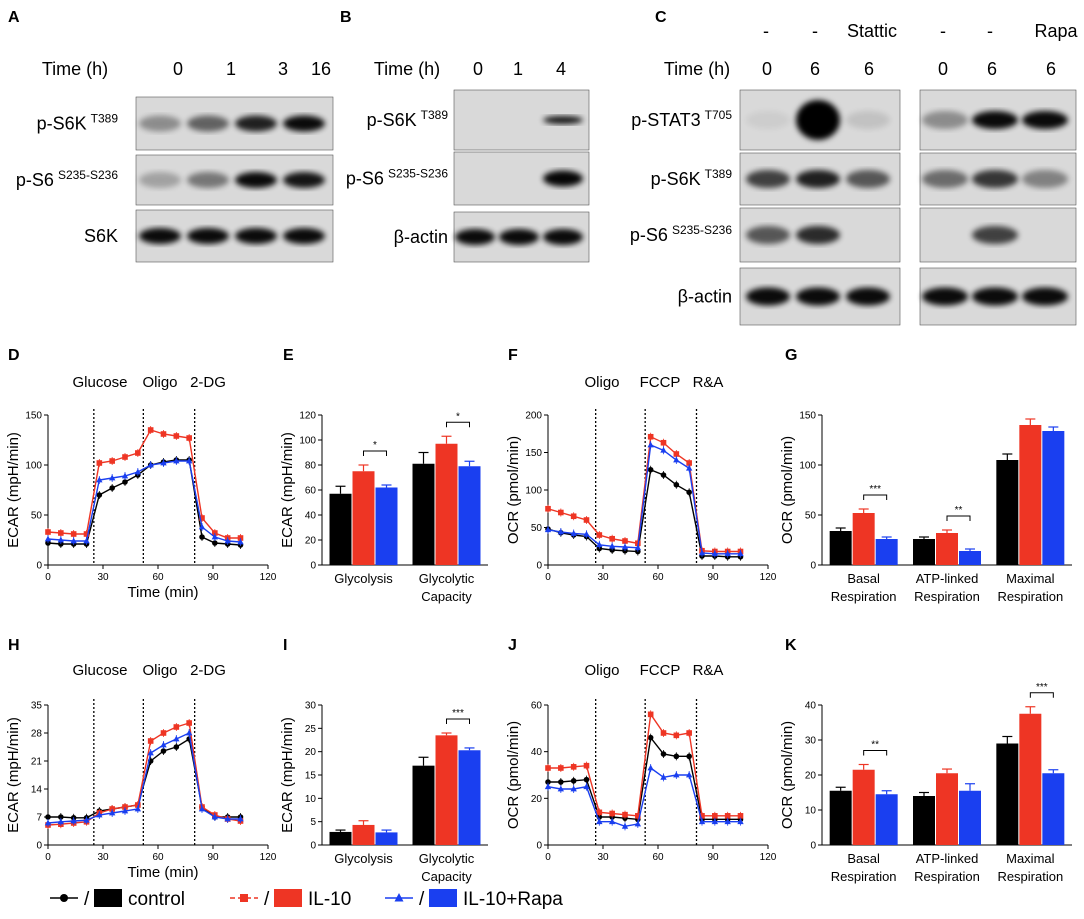 The image size is (1084, 919). Describe the element at coordinates (719, 174) in the screenshot. I see `label-superscript: T389` at that location.